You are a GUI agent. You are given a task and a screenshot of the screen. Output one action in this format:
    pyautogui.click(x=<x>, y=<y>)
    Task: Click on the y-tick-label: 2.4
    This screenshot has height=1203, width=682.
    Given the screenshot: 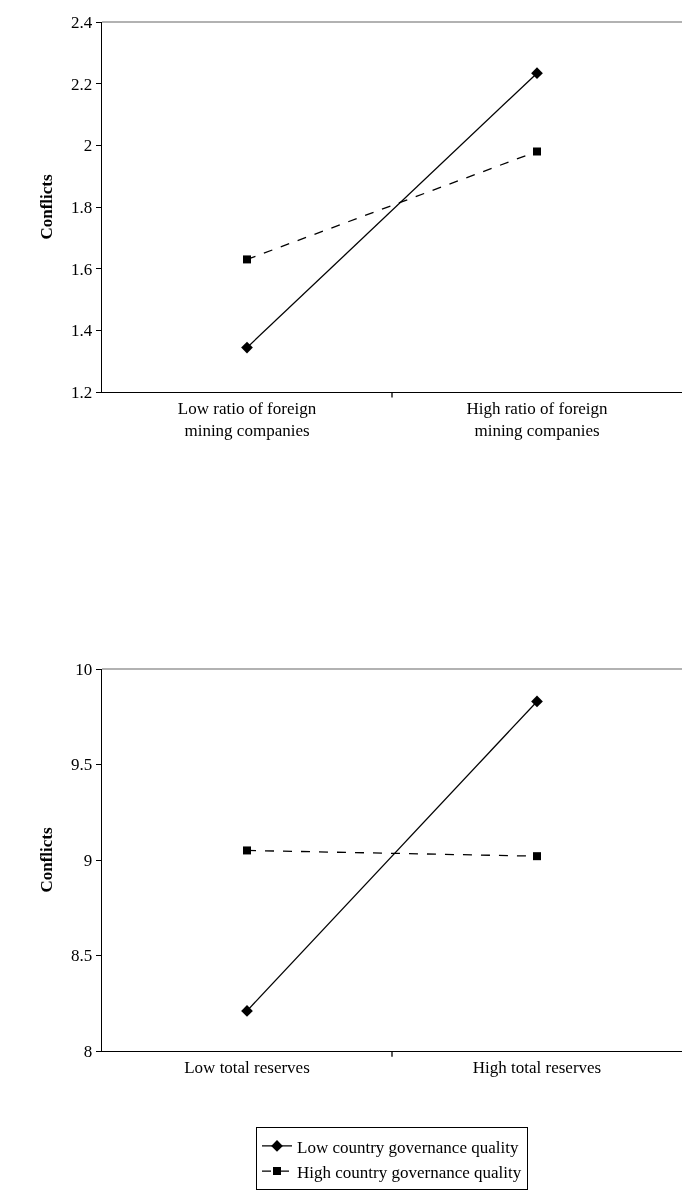 What is the action you would take?
    pyautogui.click(x=82, y=22)
    